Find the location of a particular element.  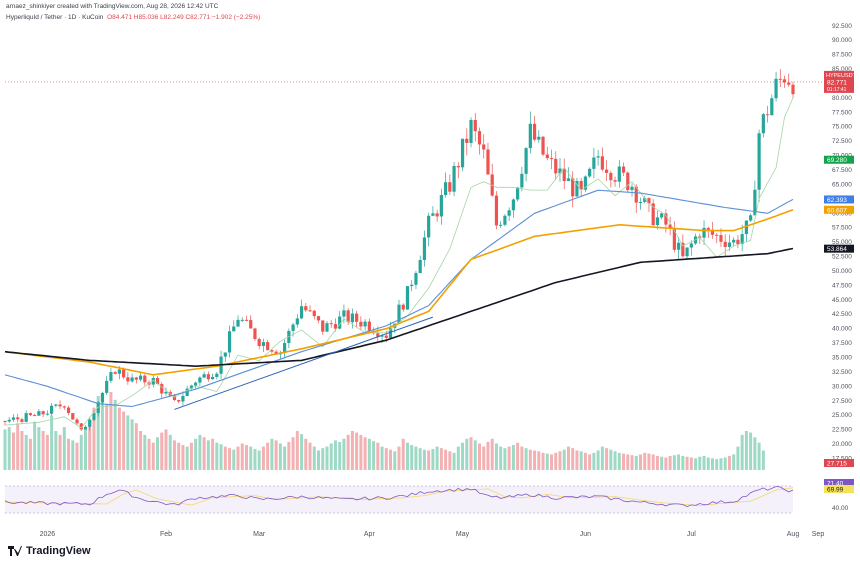

price-tag-value: 69.280 is located at coordinates (837, 160).